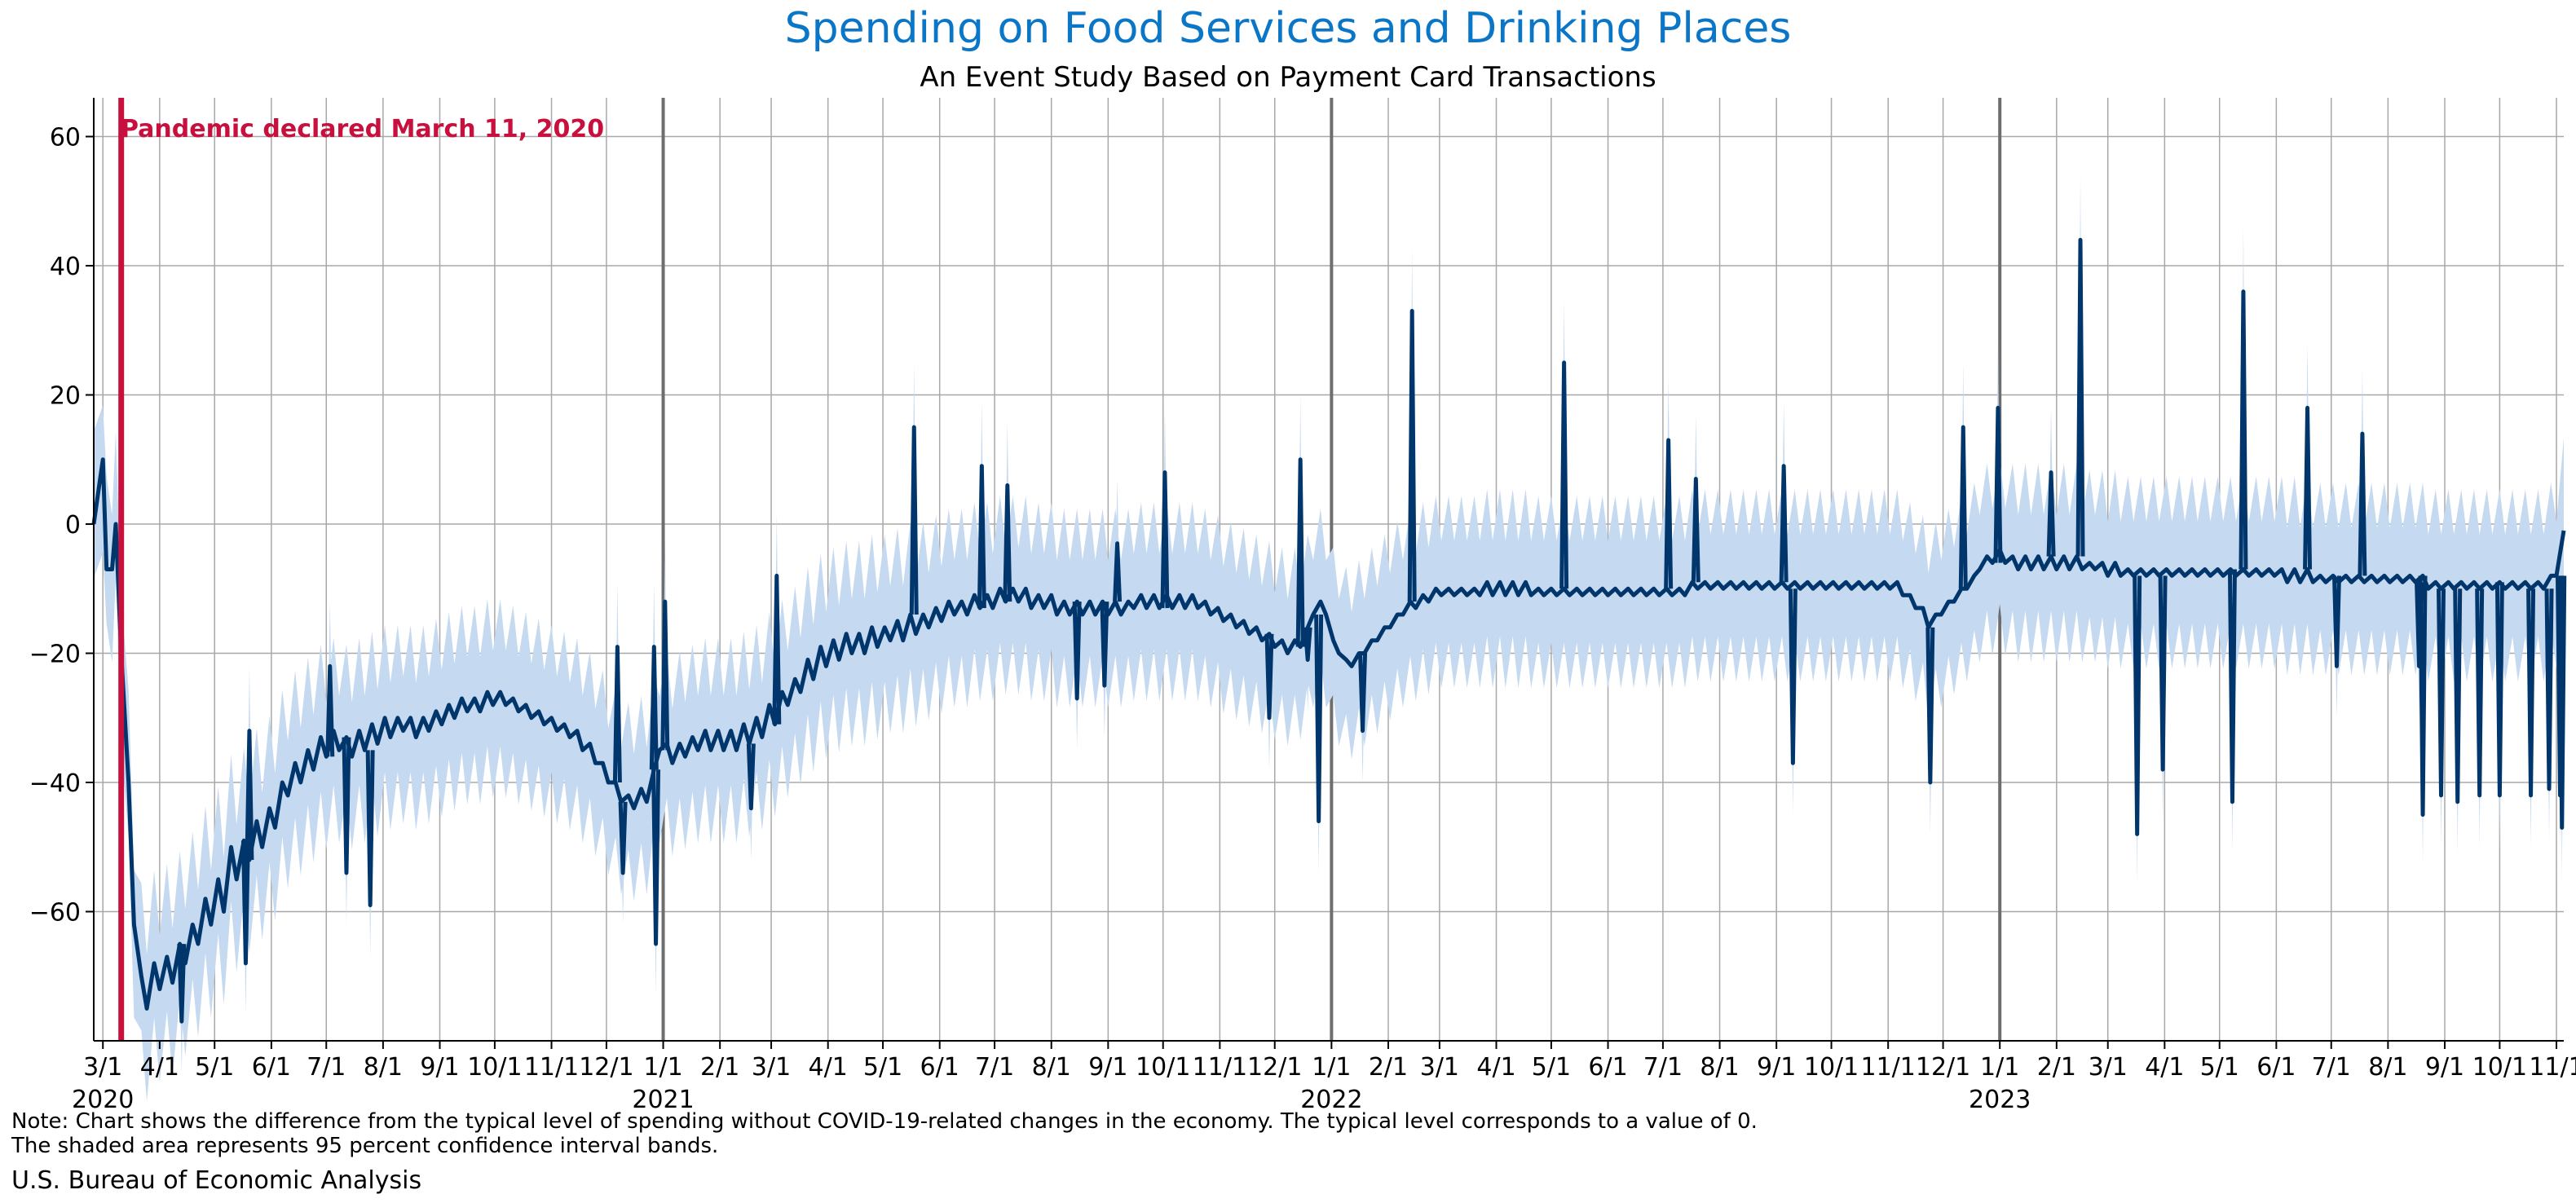 The image size is (2576, 1203). What do you see at coordinates (55, 913) in the screenshot?
I see `y-tick-label: −60` at bounding box center [55, 913].